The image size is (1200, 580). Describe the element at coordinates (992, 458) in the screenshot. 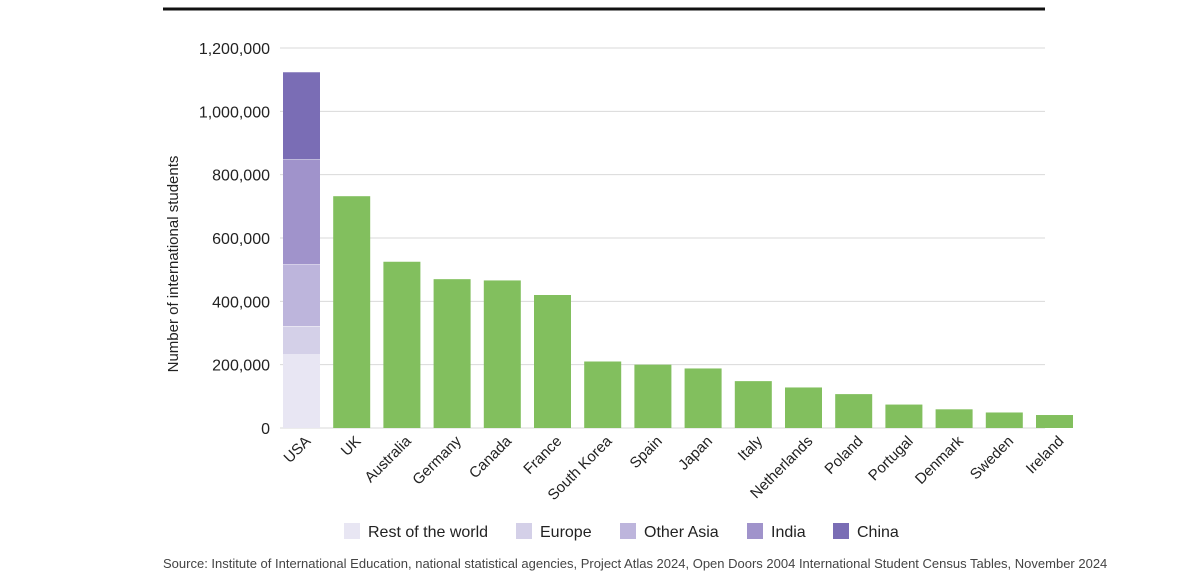

I see `x-tick-label: Sweden` at that location.